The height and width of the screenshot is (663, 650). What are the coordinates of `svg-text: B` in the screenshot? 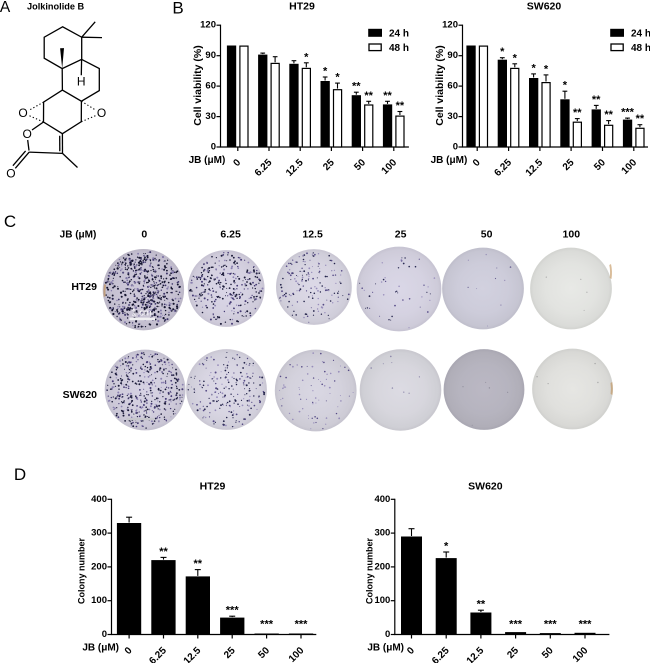 It's located at (177, 9).